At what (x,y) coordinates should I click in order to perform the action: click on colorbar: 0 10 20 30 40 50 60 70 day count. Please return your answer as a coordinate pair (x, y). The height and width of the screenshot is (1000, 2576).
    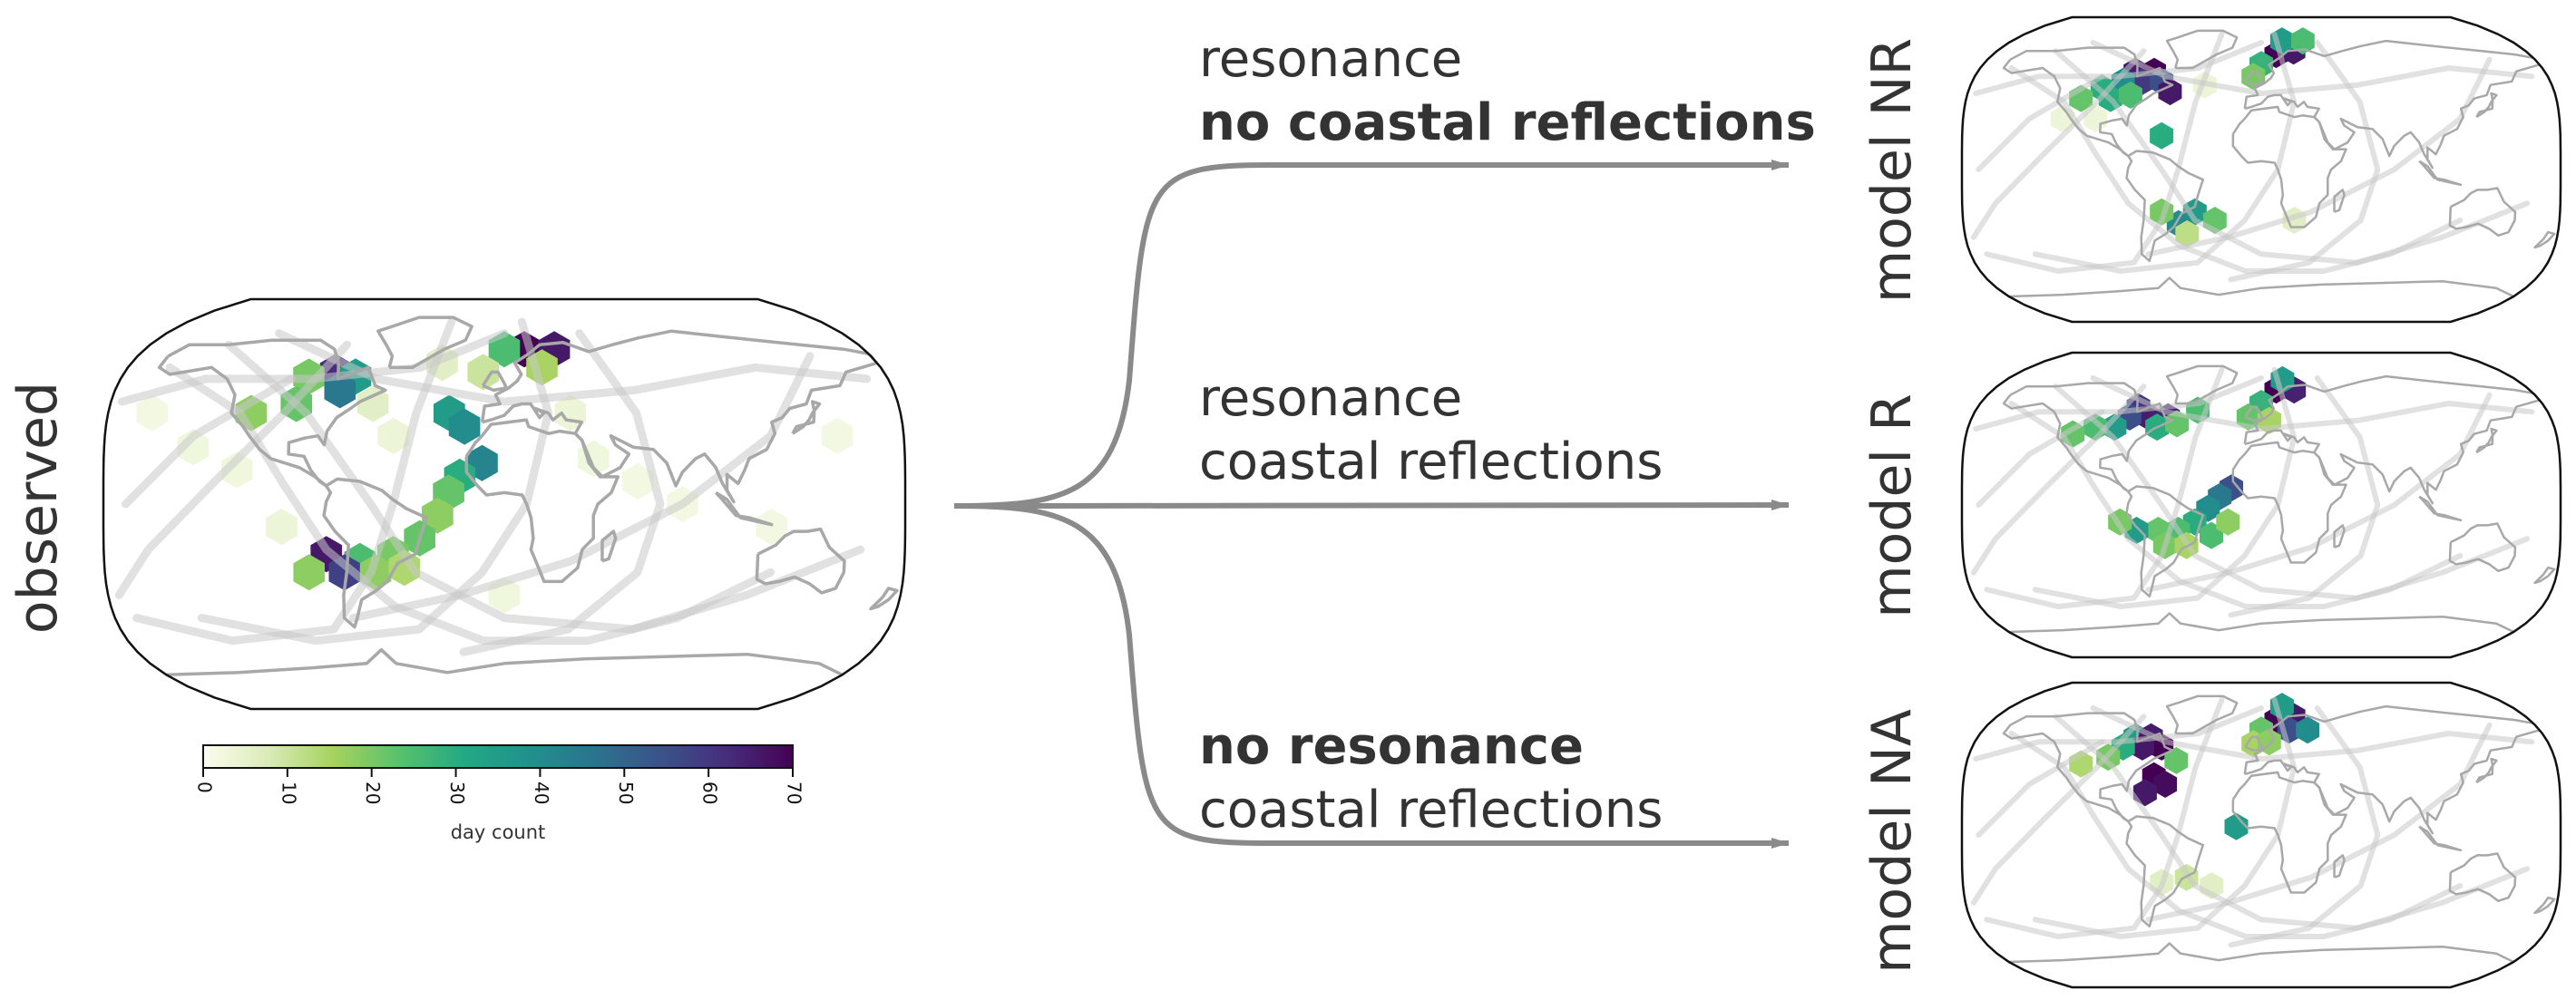
    Looking at the image, I should click on (499, 793).